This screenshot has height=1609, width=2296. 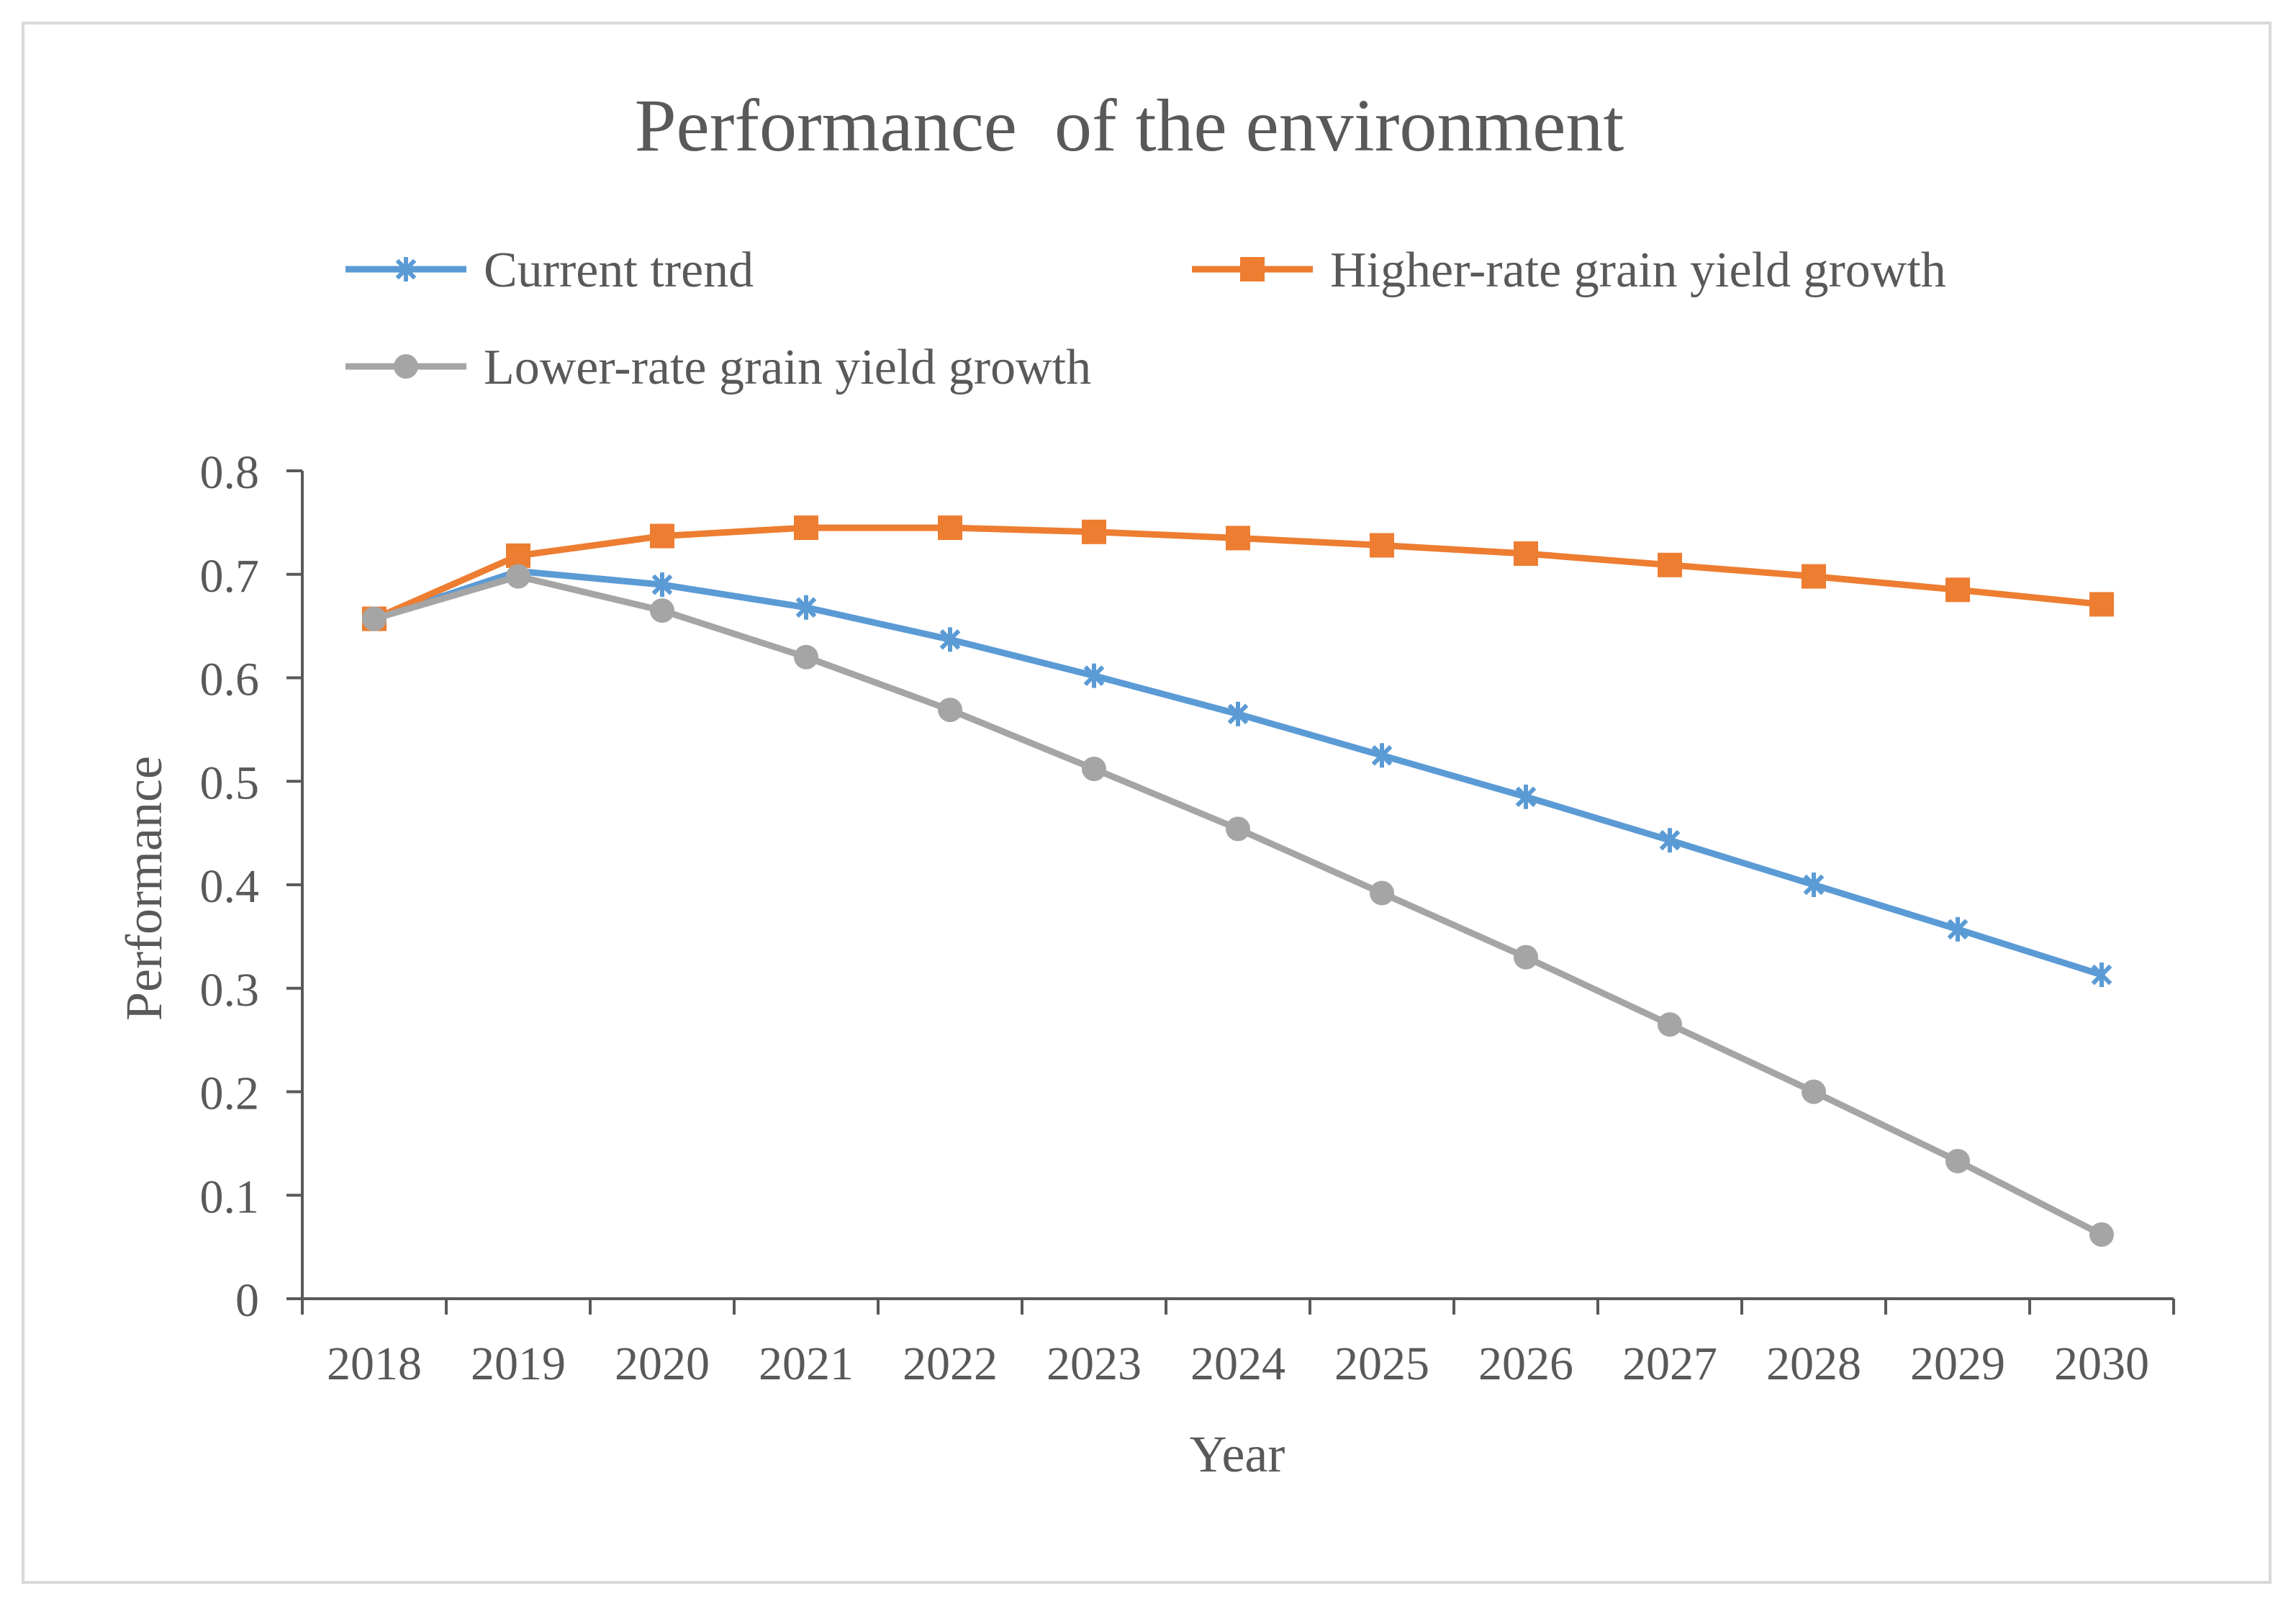 What do you see at coordinates (230, 990) in the screenshot?
I see `y-tick-label: 0.3` at bounding box center [230, 990].